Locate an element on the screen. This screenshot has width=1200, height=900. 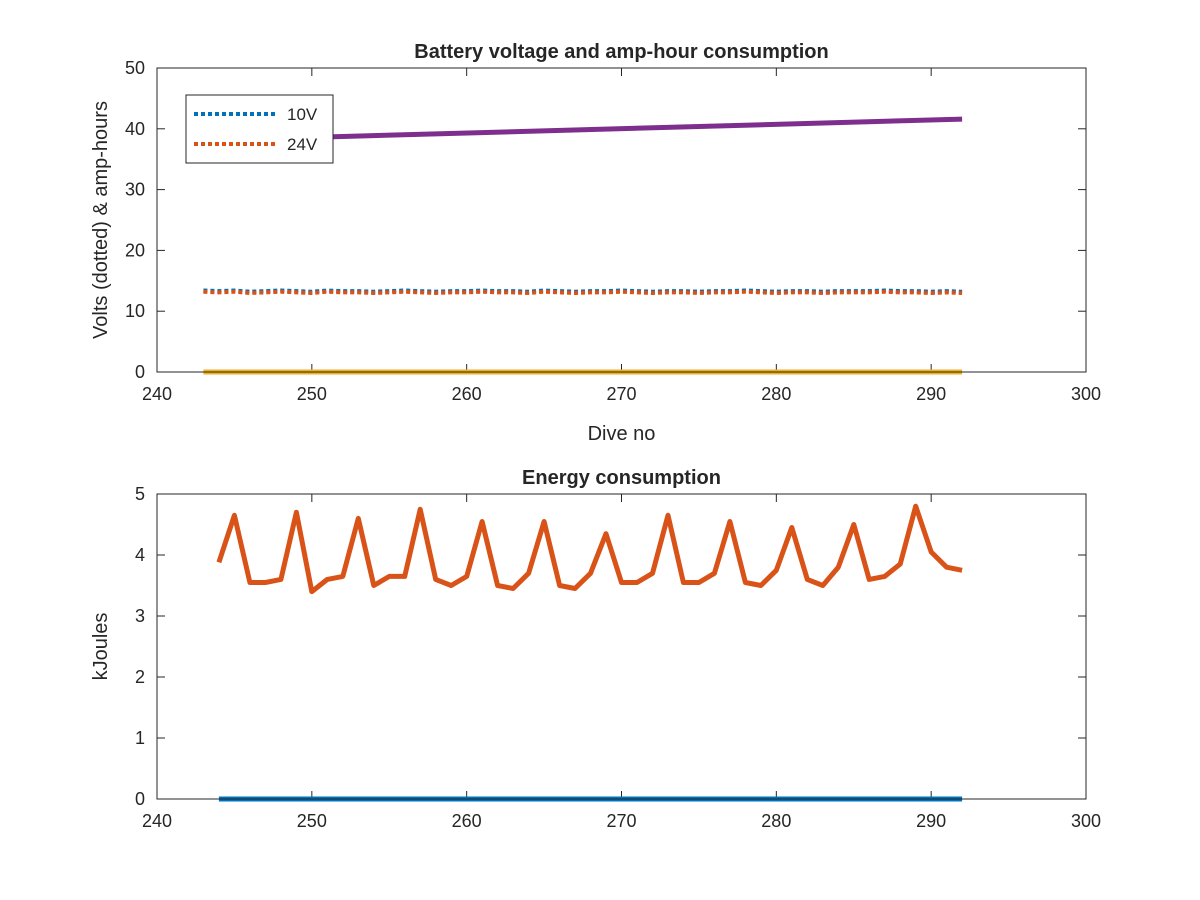
legend-box is located at coordinates (259, 129).